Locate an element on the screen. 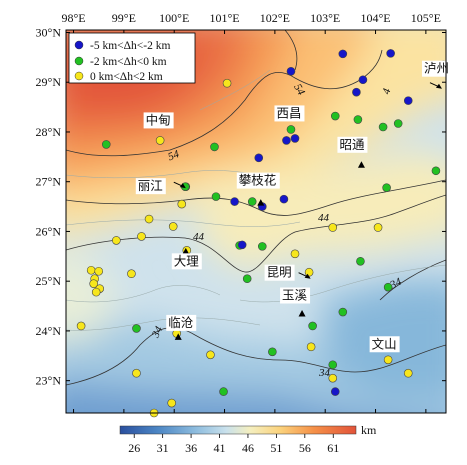  contour-label: 54 is located at coordinates (173, 155).